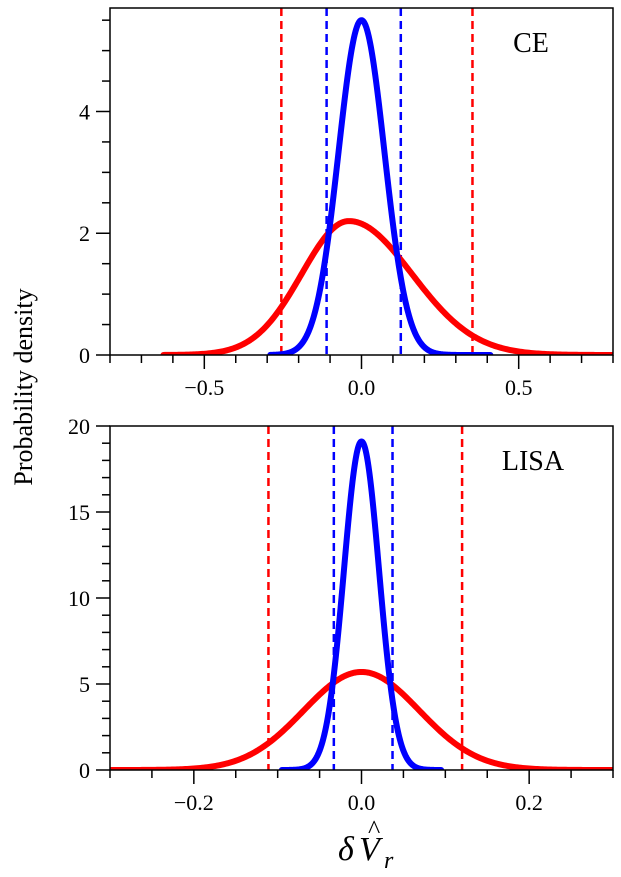 This screenshot has height=877, width=621. Describe the element at coordinates (79, 598) in the screenshot. I see `lisa-ytick-label: 10` at that location.